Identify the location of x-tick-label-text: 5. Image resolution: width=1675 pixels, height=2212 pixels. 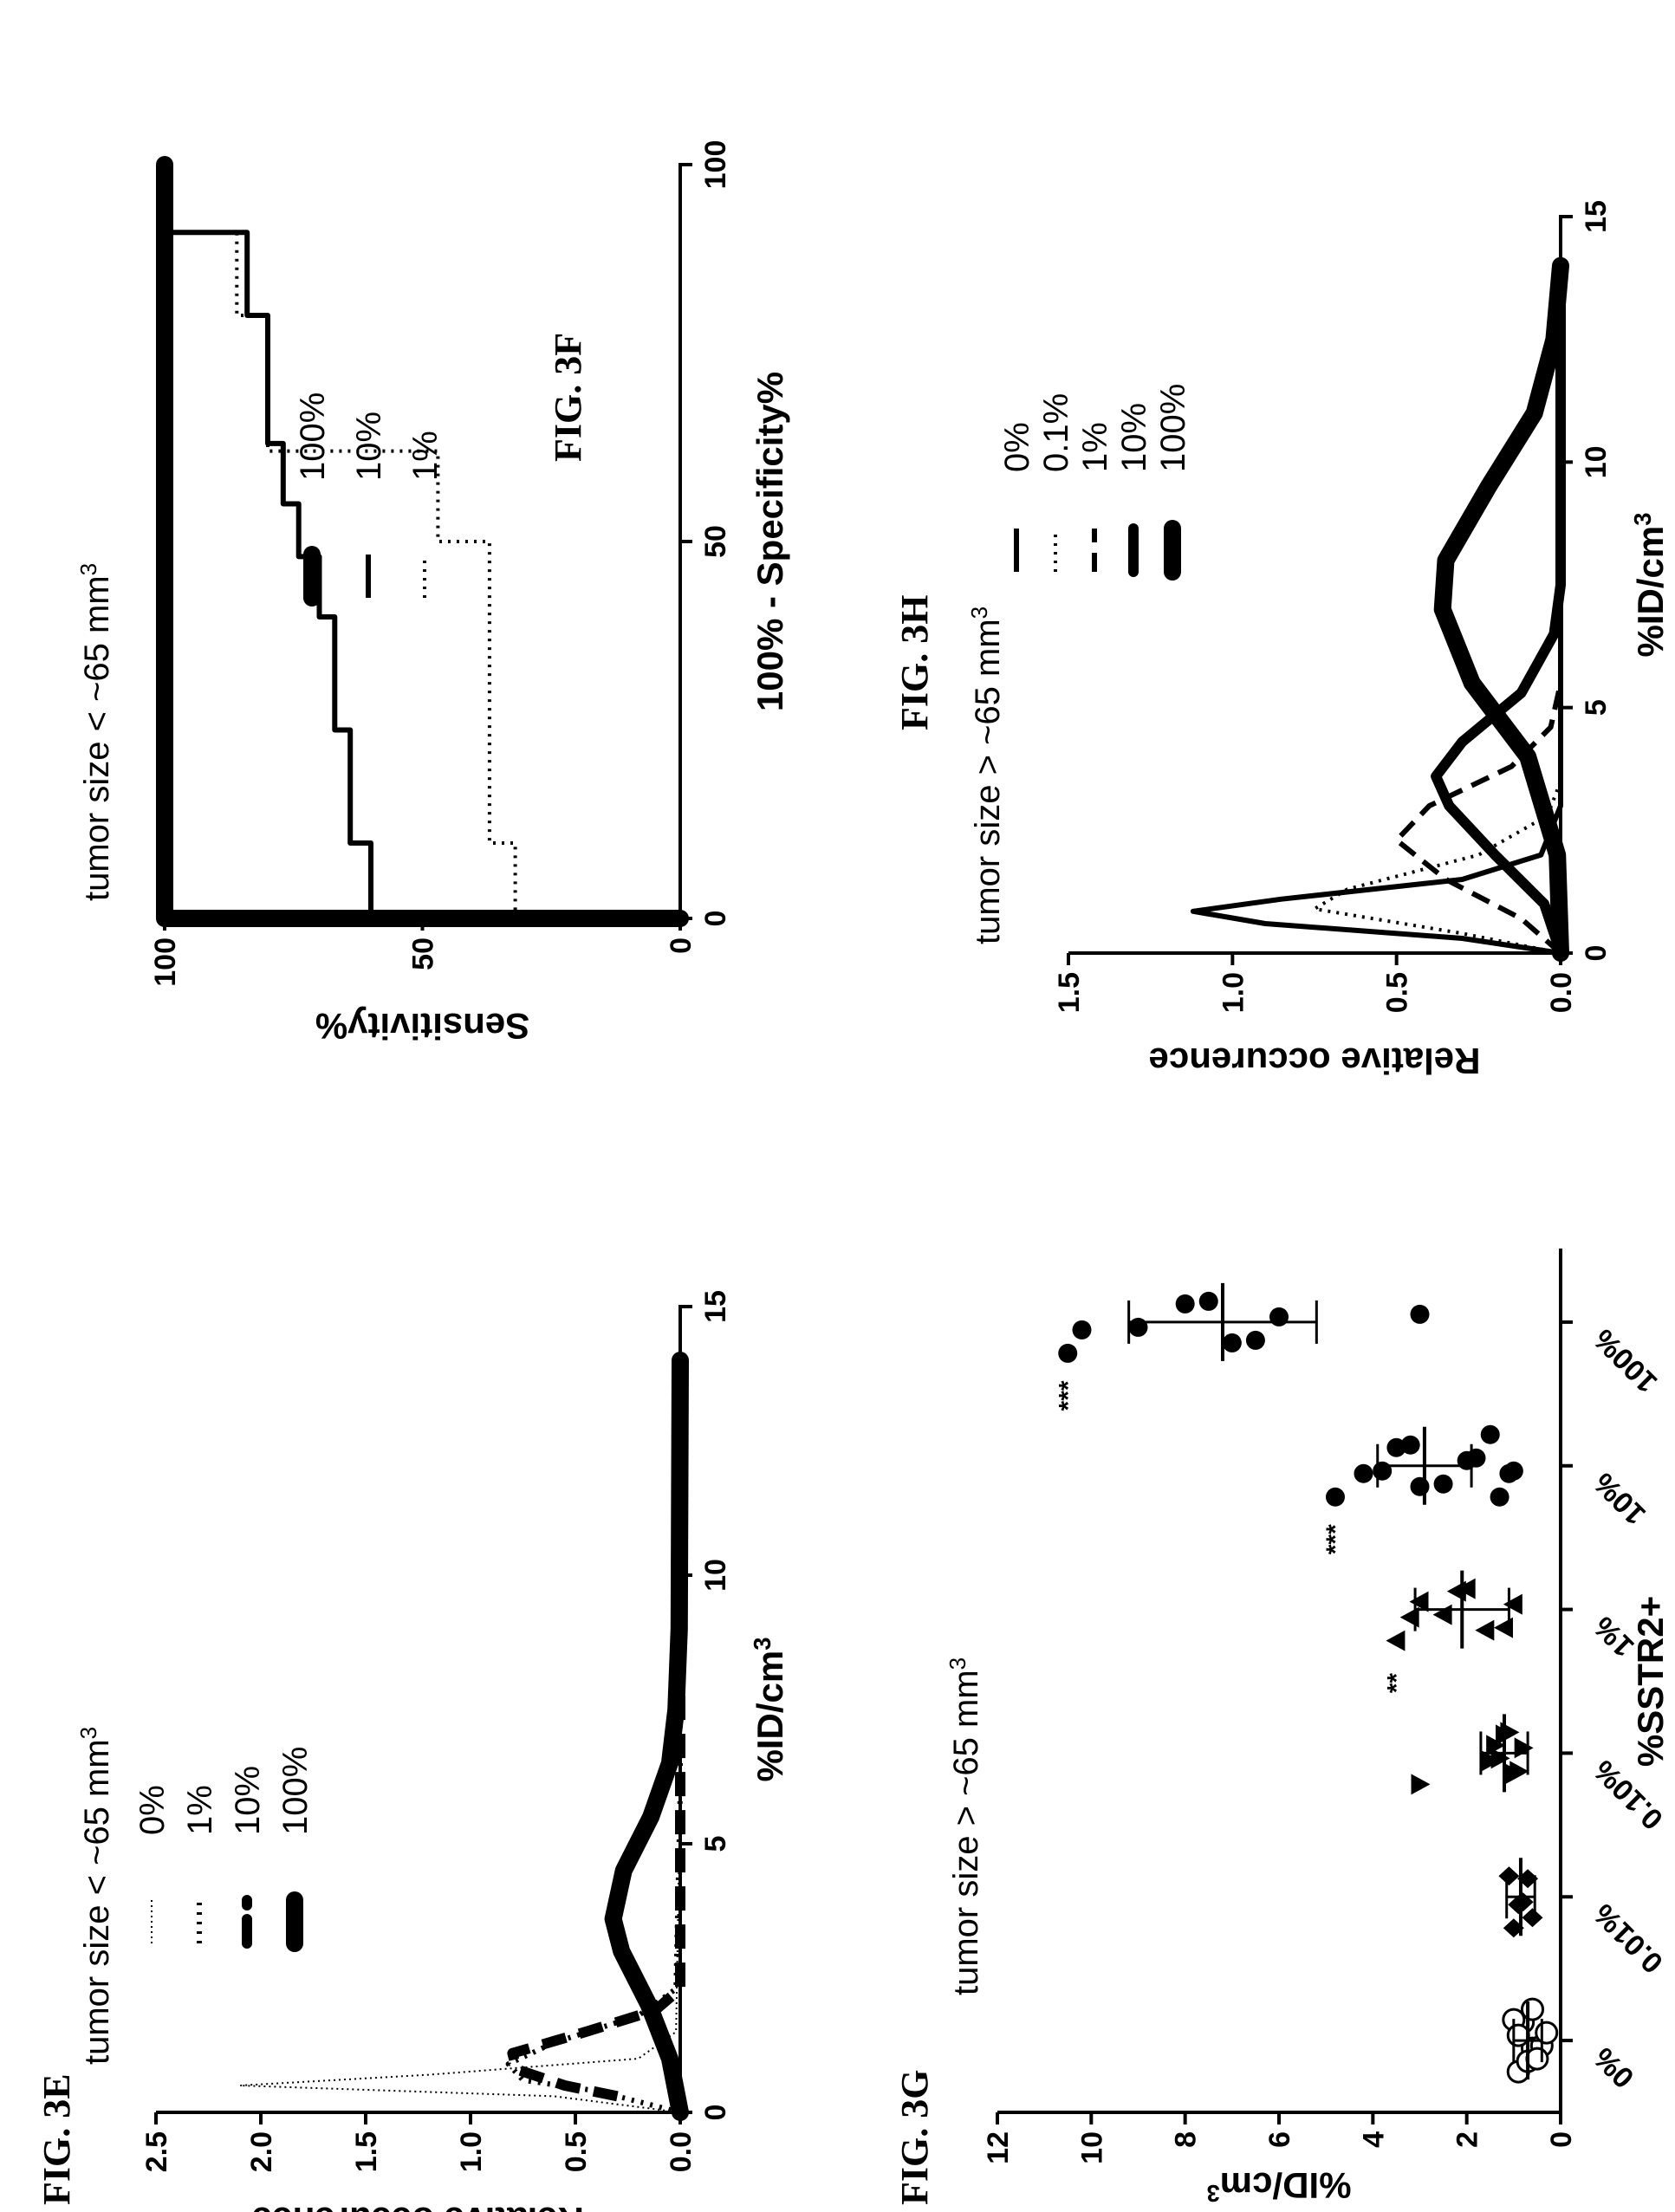
(1597, 707).